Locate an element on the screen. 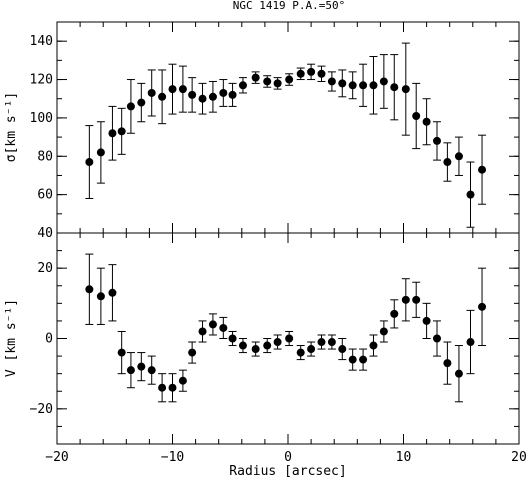 This screenshot has height=482, width=529. x-tick-label: −20 is located at coordinates (56, 457).